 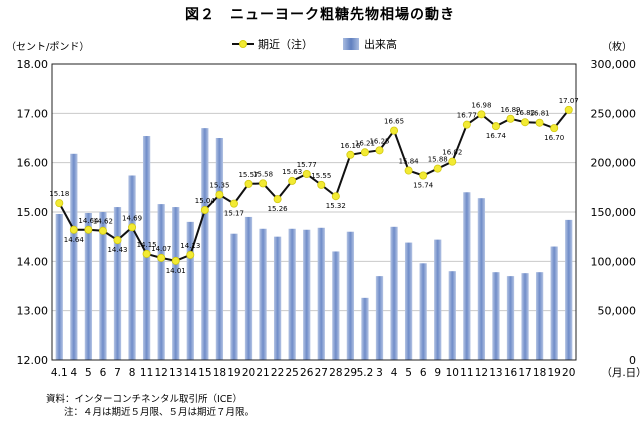 I want to click on price-data-label: 15.32, so click(x=336, y=206).